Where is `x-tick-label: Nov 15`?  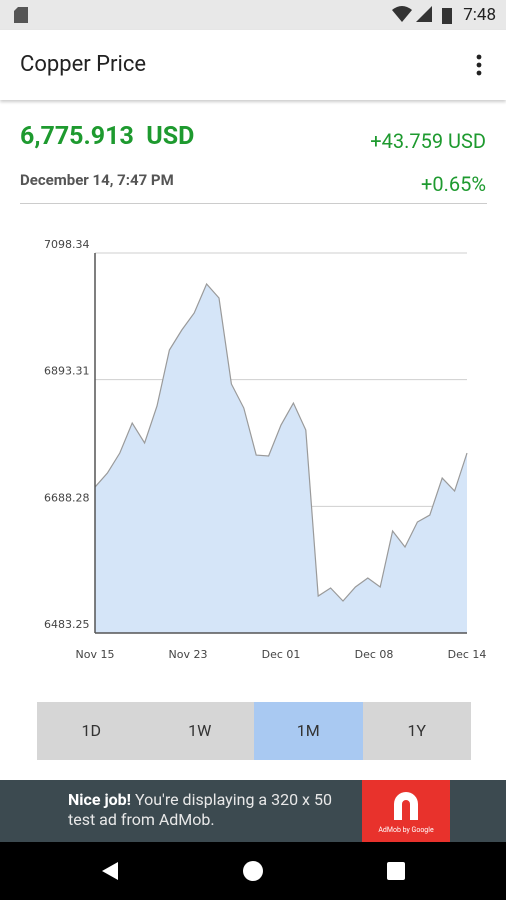
x-tick-label: Nov 15 is located at coordinates (95, 654).